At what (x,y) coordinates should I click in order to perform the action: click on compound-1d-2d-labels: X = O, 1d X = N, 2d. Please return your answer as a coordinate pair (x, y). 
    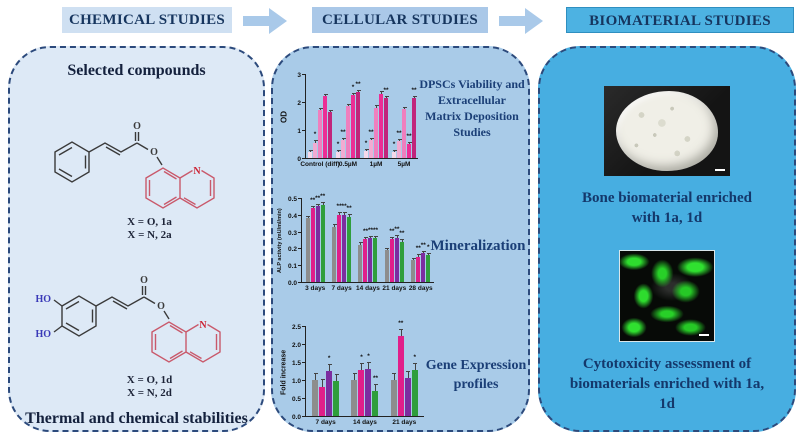
    Looking at the image, I should click on (149, 387).